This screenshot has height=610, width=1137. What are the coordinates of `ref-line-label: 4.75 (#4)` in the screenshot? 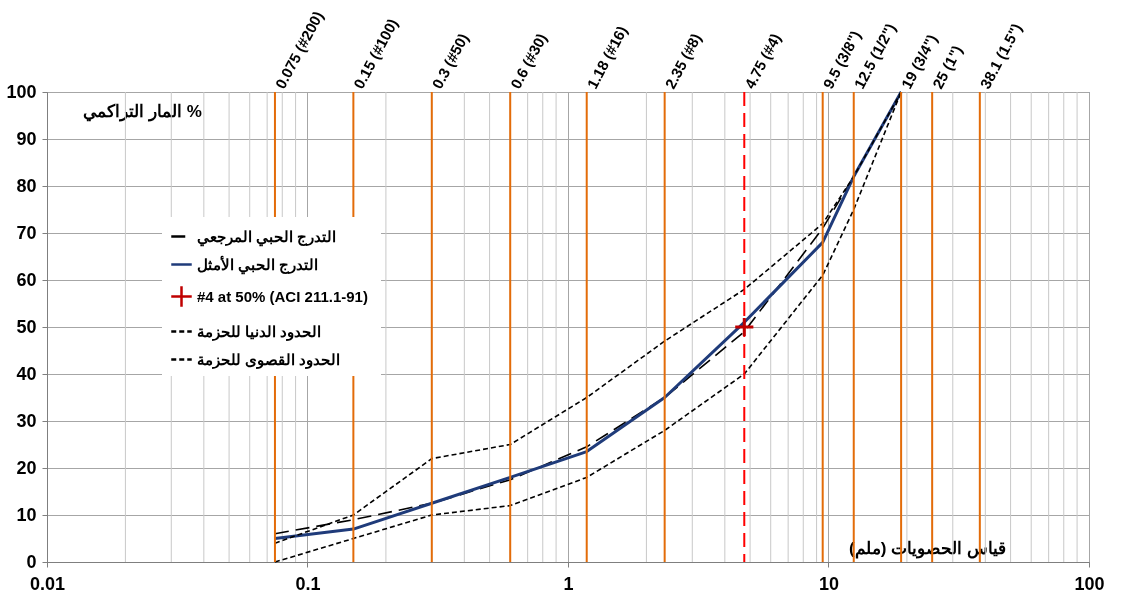 It's located at (762, 61).